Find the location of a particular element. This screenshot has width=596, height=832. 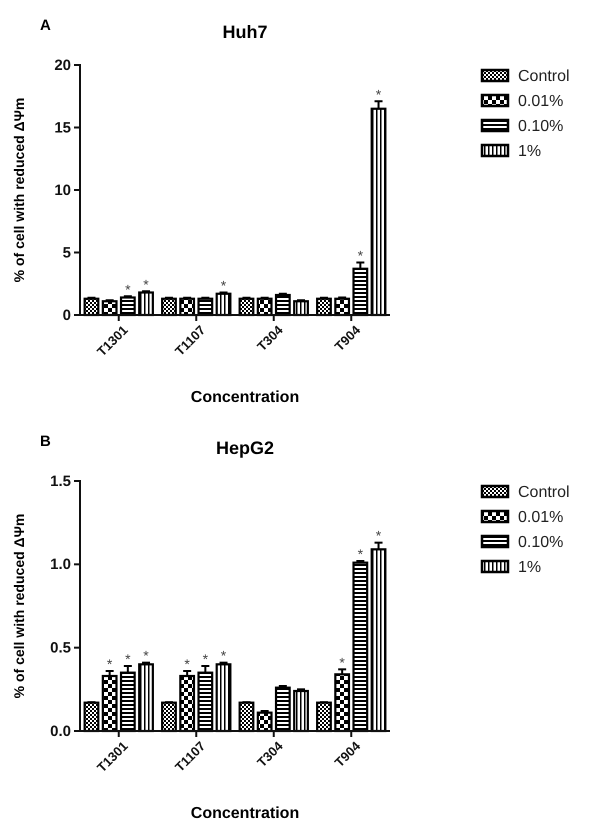

y-tick-label: 0 is located at coordinates (66, 315).